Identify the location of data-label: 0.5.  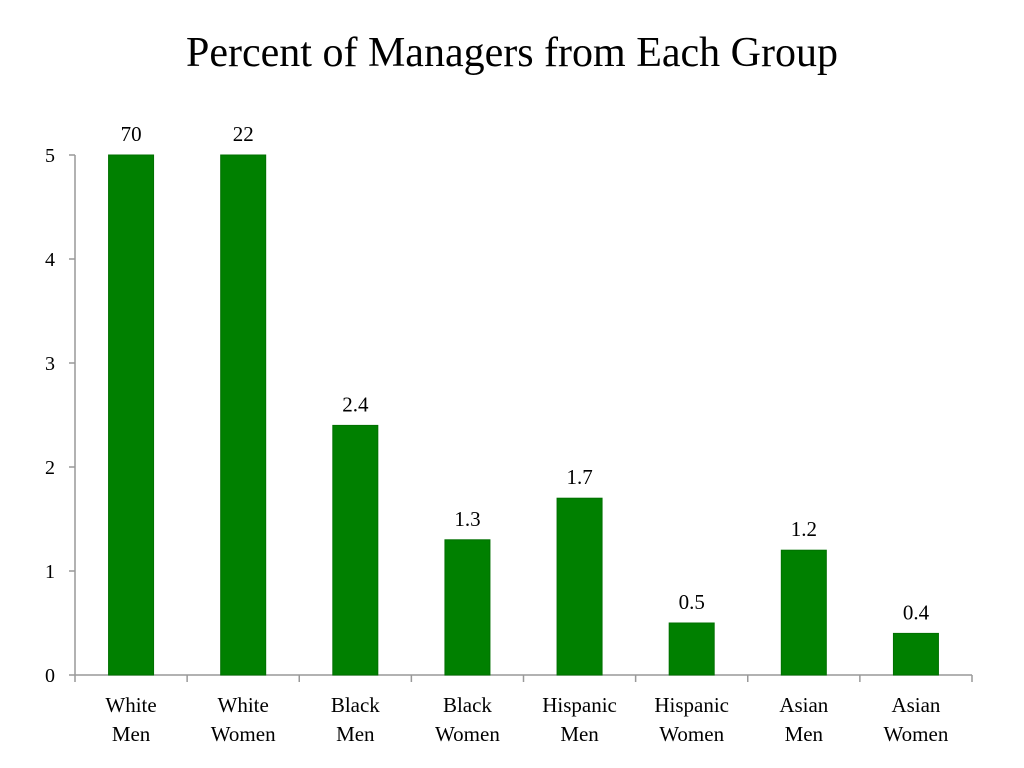
(692, 602).